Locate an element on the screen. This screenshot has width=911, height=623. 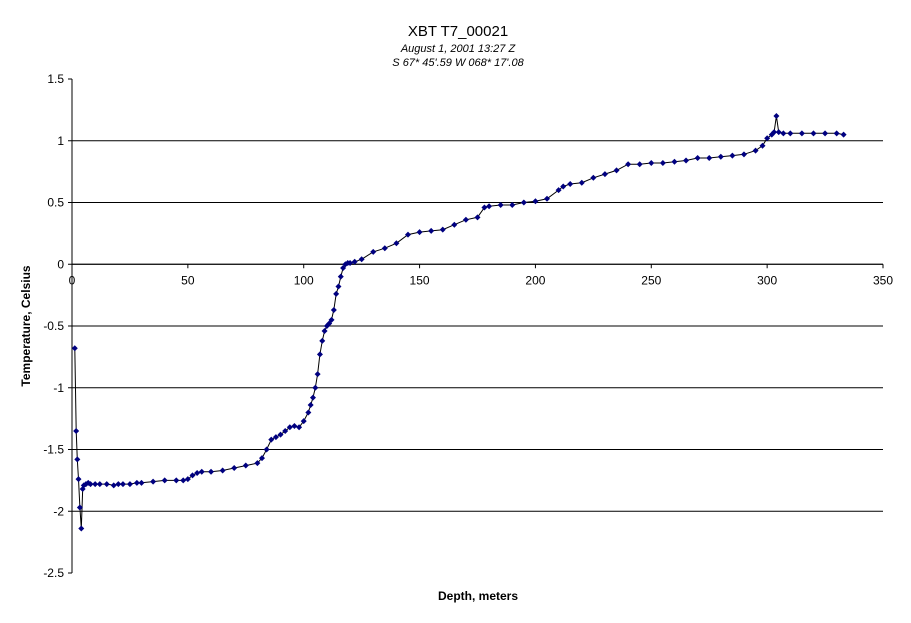
chart-subtitle-position: S 67* 45'.59 W 068* 17'.08 is located at coordinates (458, 63).